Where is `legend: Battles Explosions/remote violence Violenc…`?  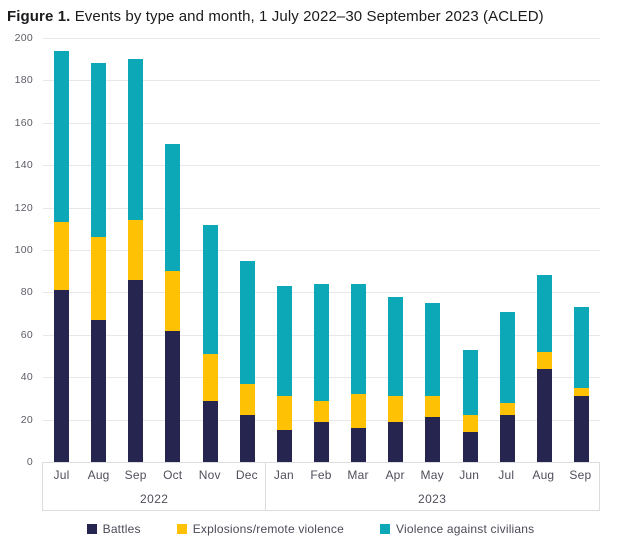 legend: Battles Explosions/remote violence Violenc… is located at coordinates (310, 529).